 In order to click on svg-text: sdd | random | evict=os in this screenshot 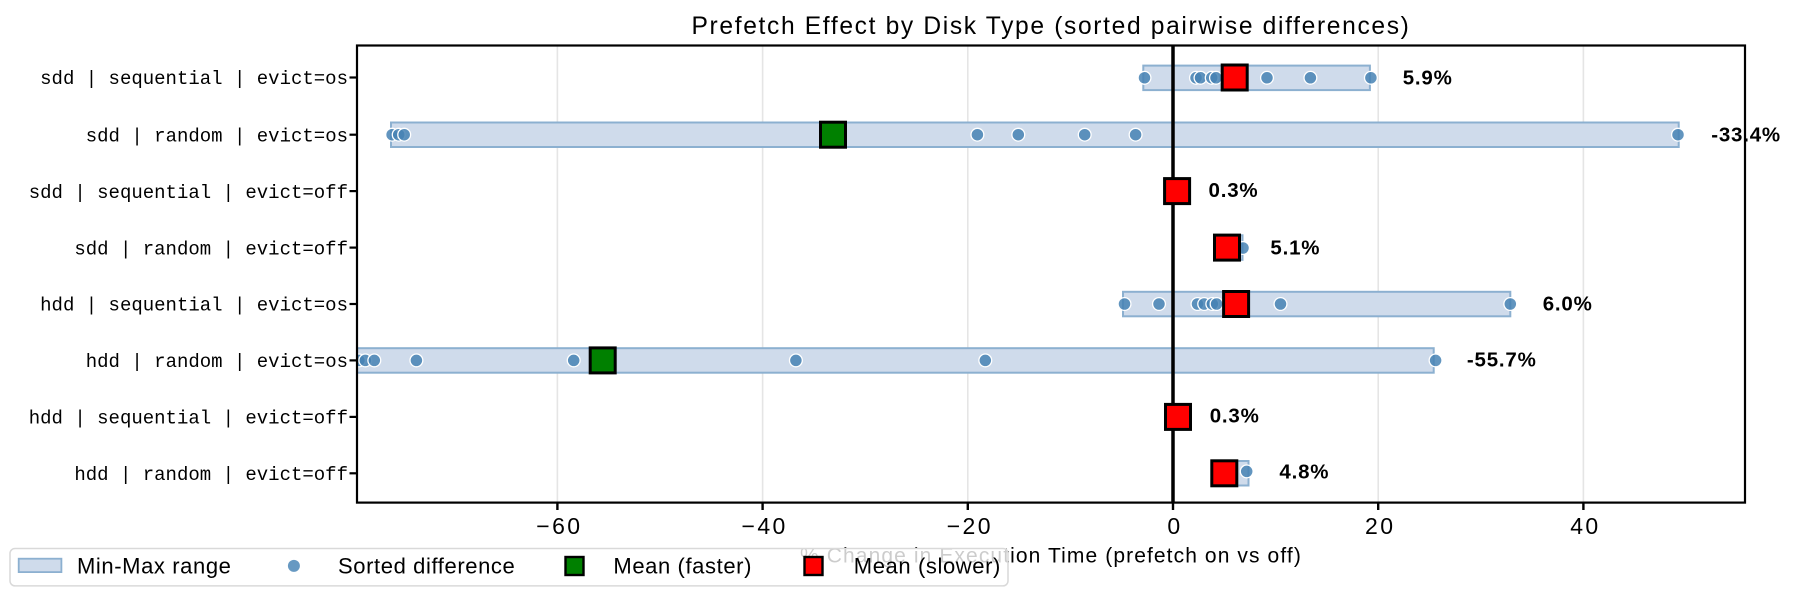, I will do `click(217, 136)`.